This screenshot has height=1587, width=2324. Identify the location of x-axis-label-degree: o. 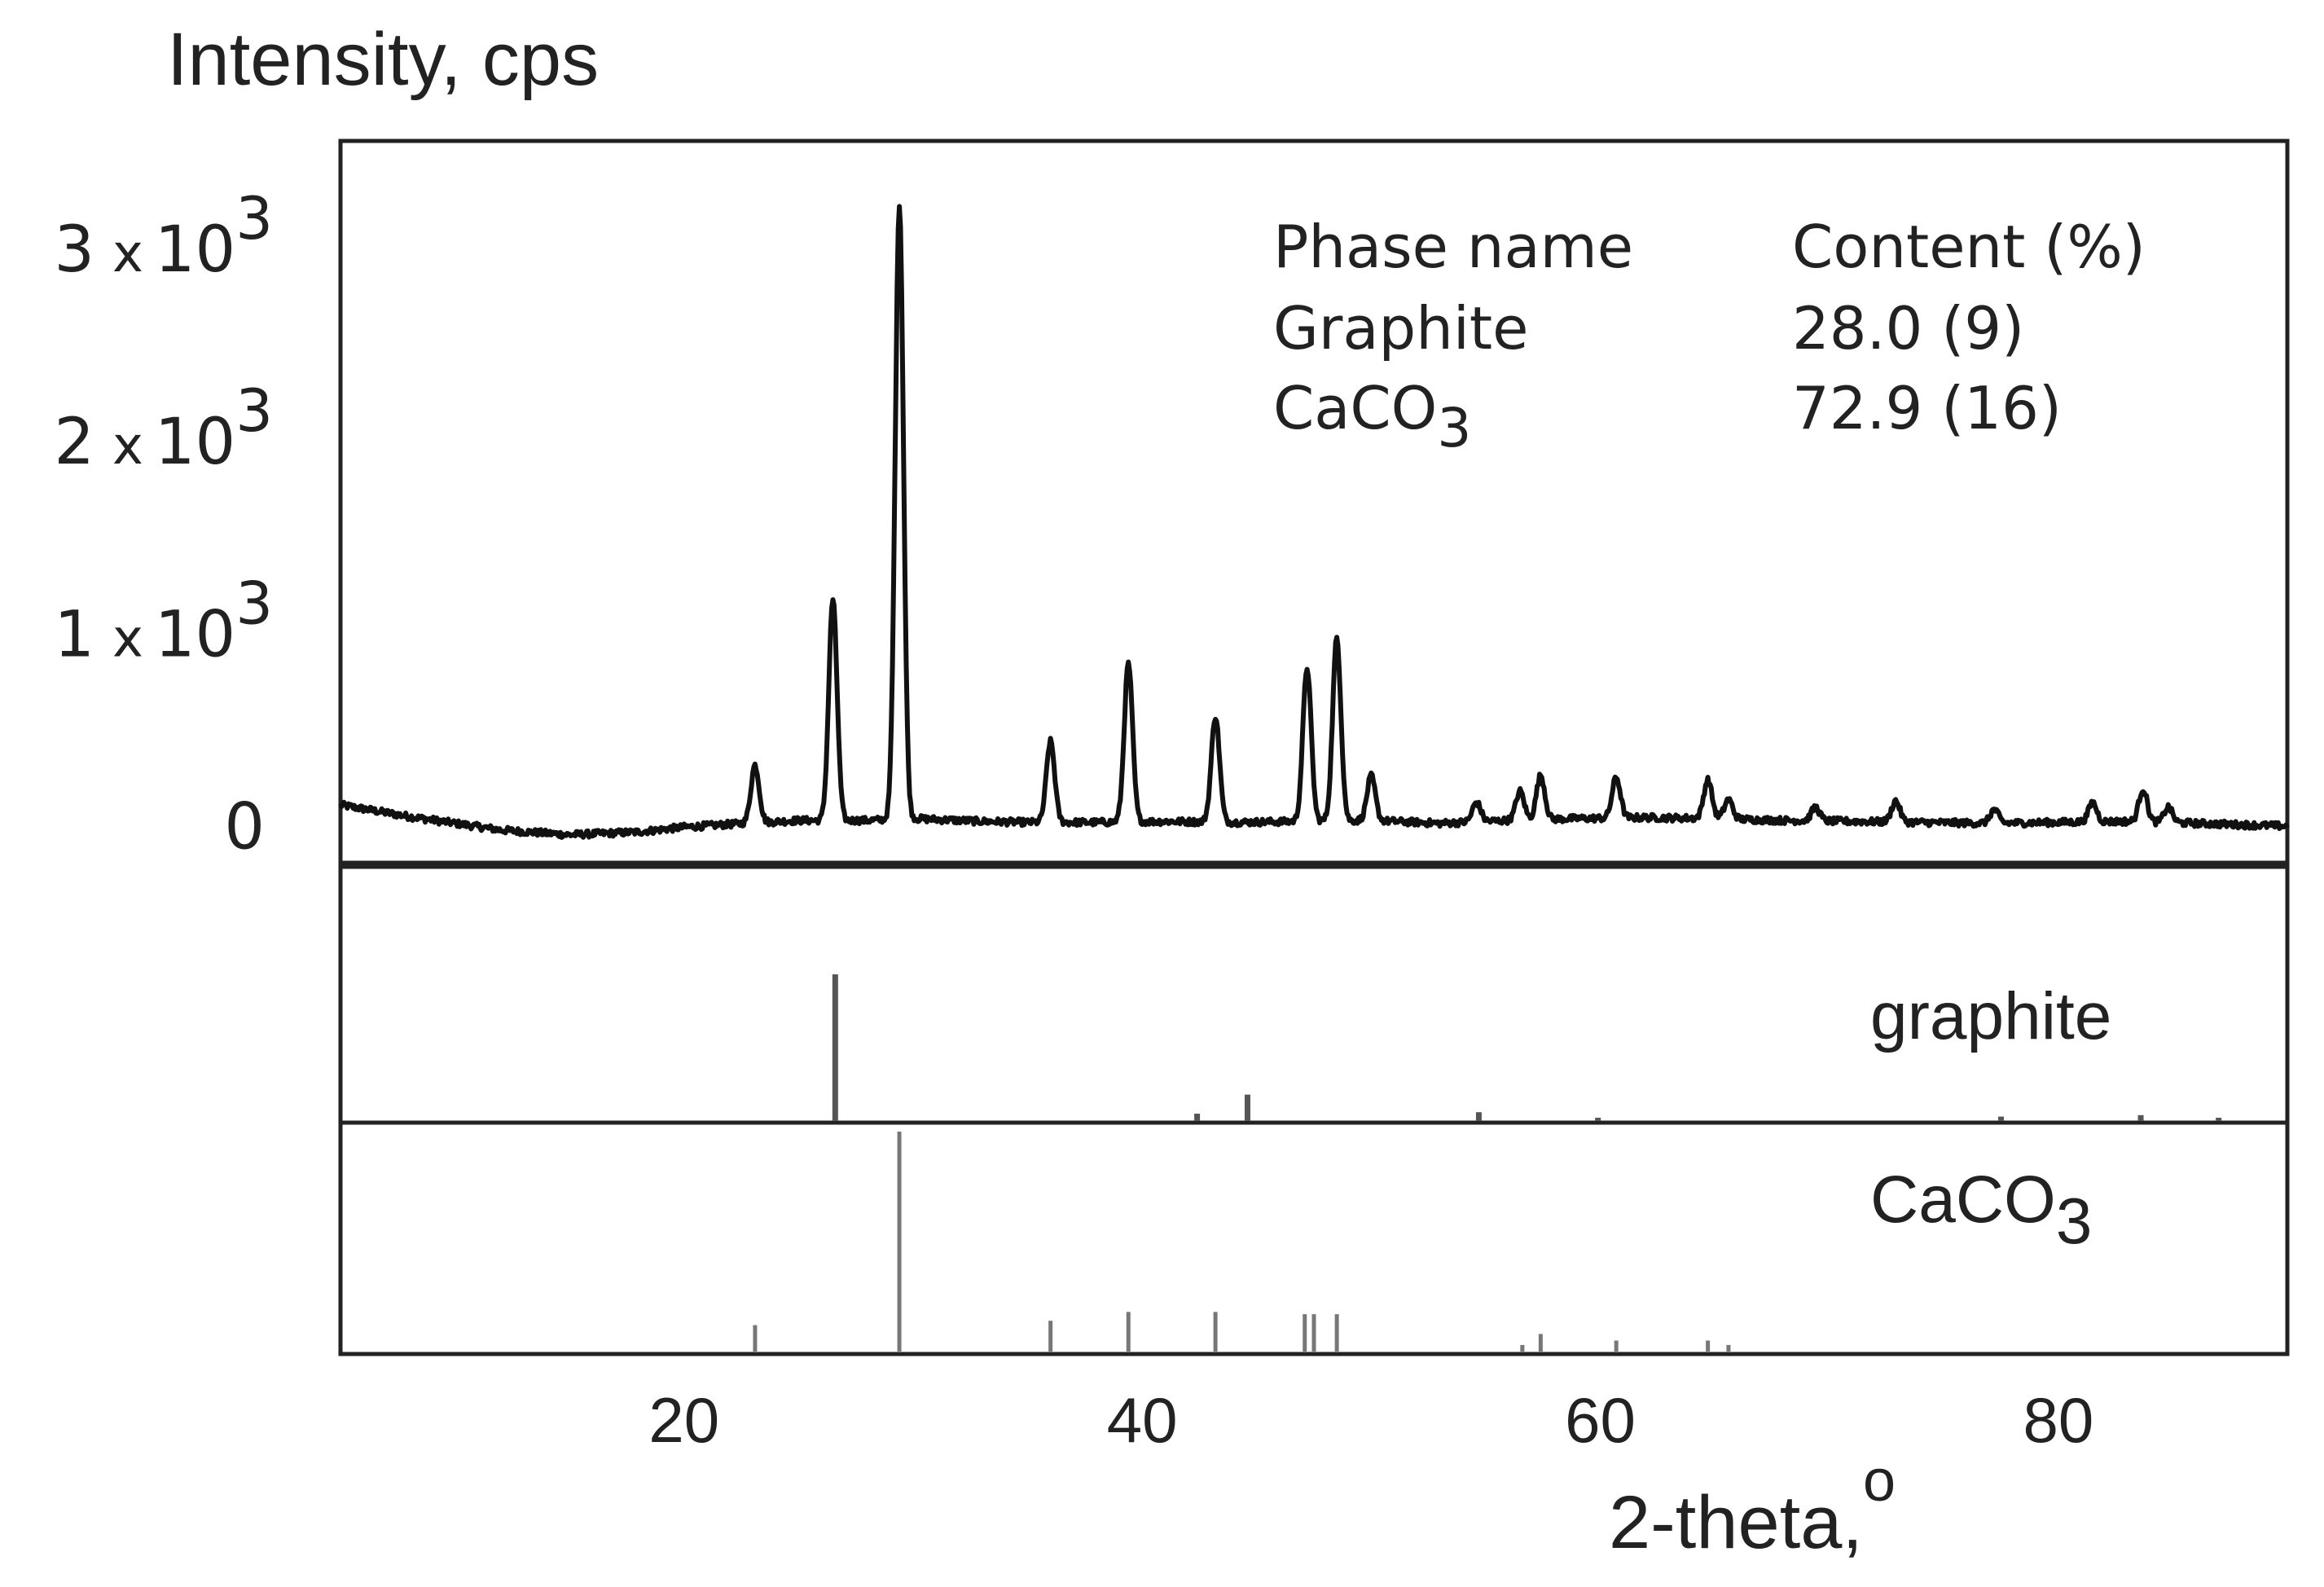
(1880, 1481).